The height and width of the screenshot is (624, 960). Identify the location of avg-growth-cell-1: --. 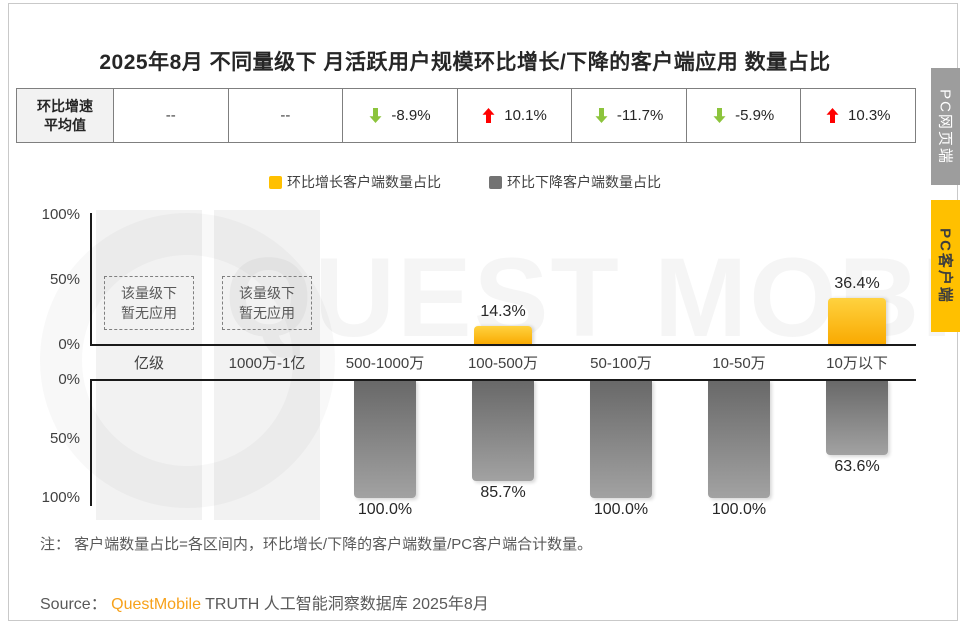
(285, 115).